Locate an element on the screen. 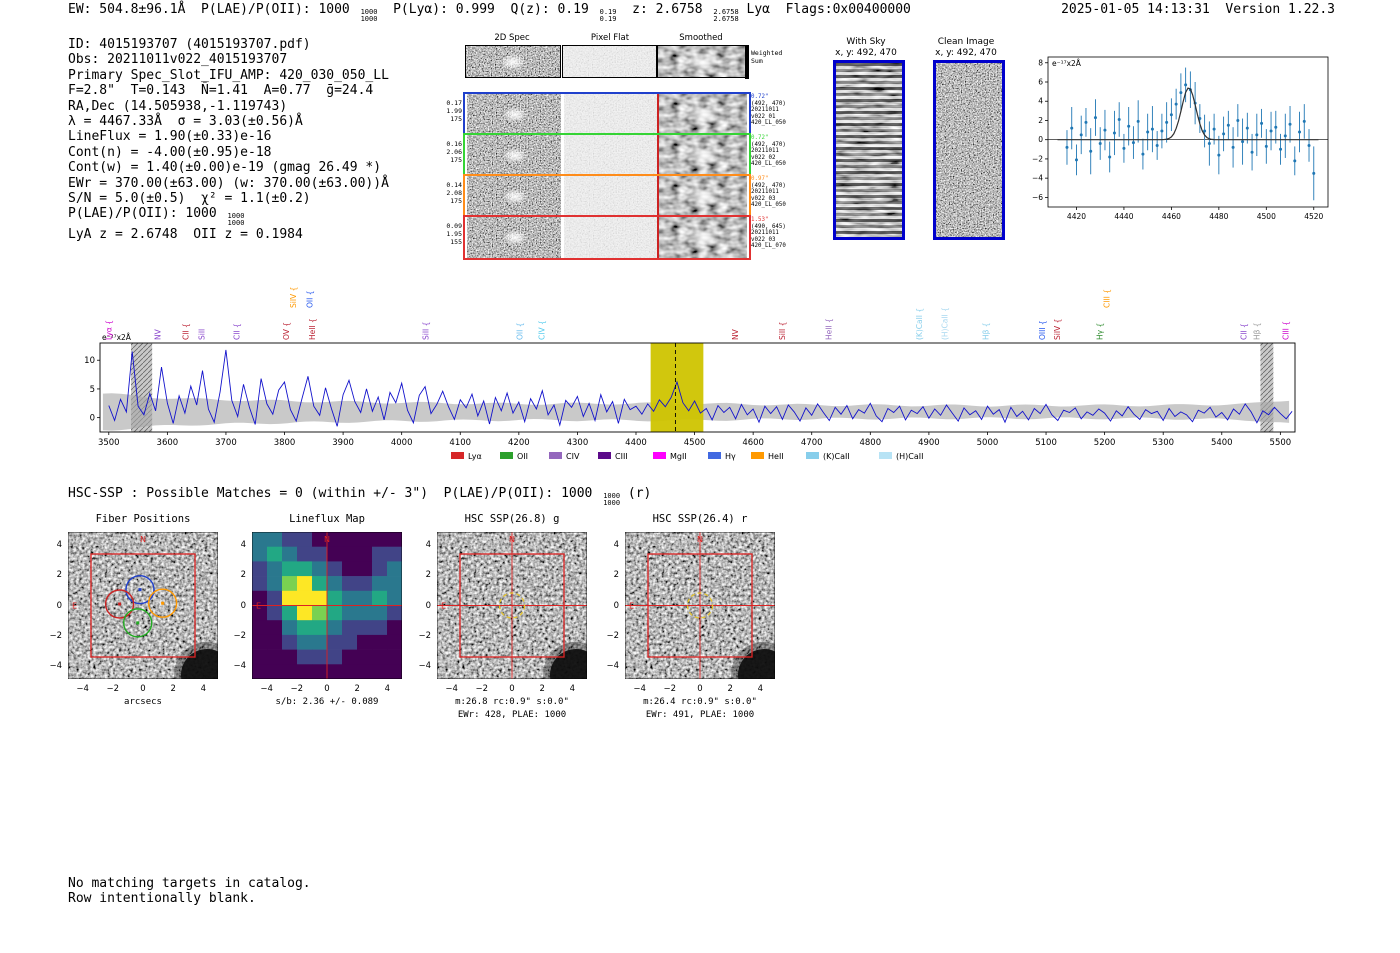 The width and height of the screenshot is (1400, 953). info-line: P(LAE)/P(OII): 1000 1000 1000 is located at coordinates (156, 217).